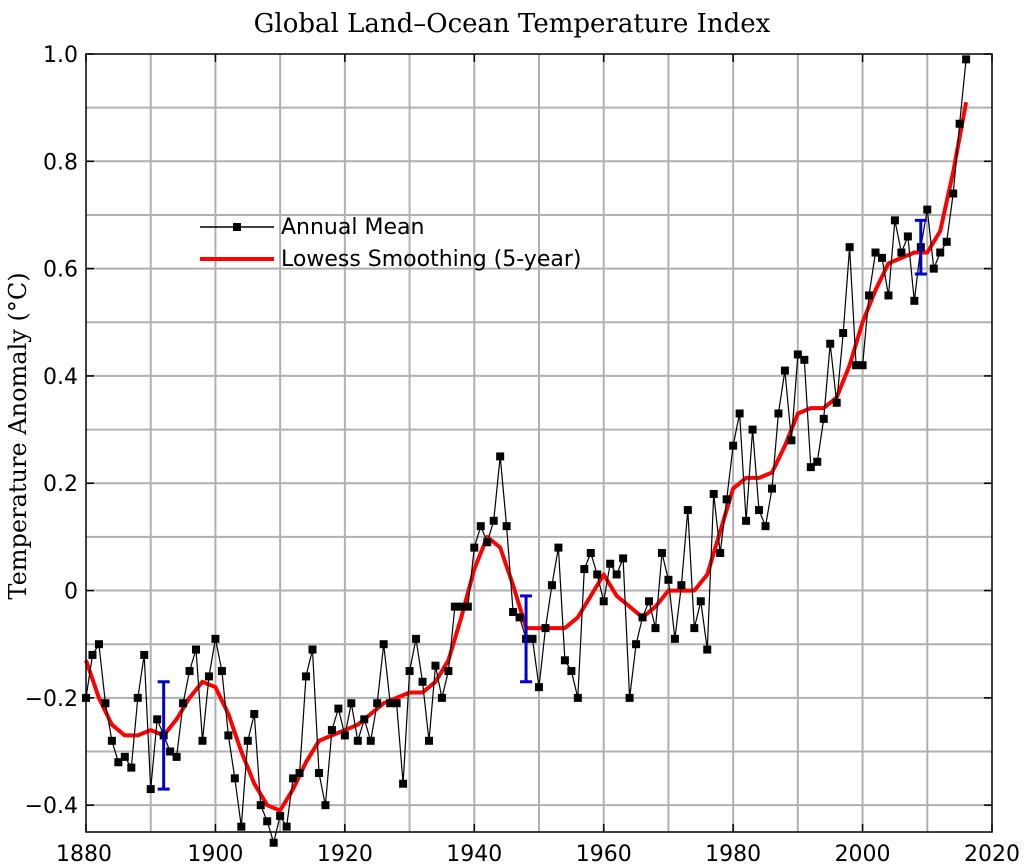 This screenshot has width=1024, height=867. Describe the element at coordinates (992, 854) in the screenshot. I see `x-tick-label: 2020` at that location.